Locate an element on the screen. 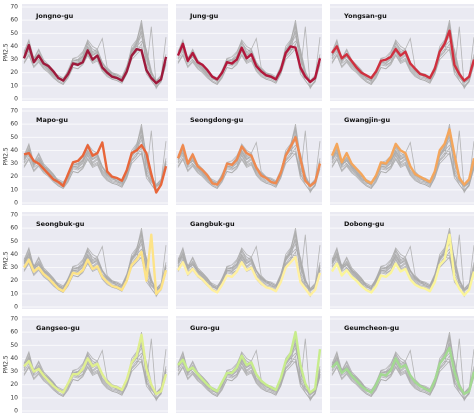  panel-title: Seongbuk-gu is located at coordinates (60, 224).